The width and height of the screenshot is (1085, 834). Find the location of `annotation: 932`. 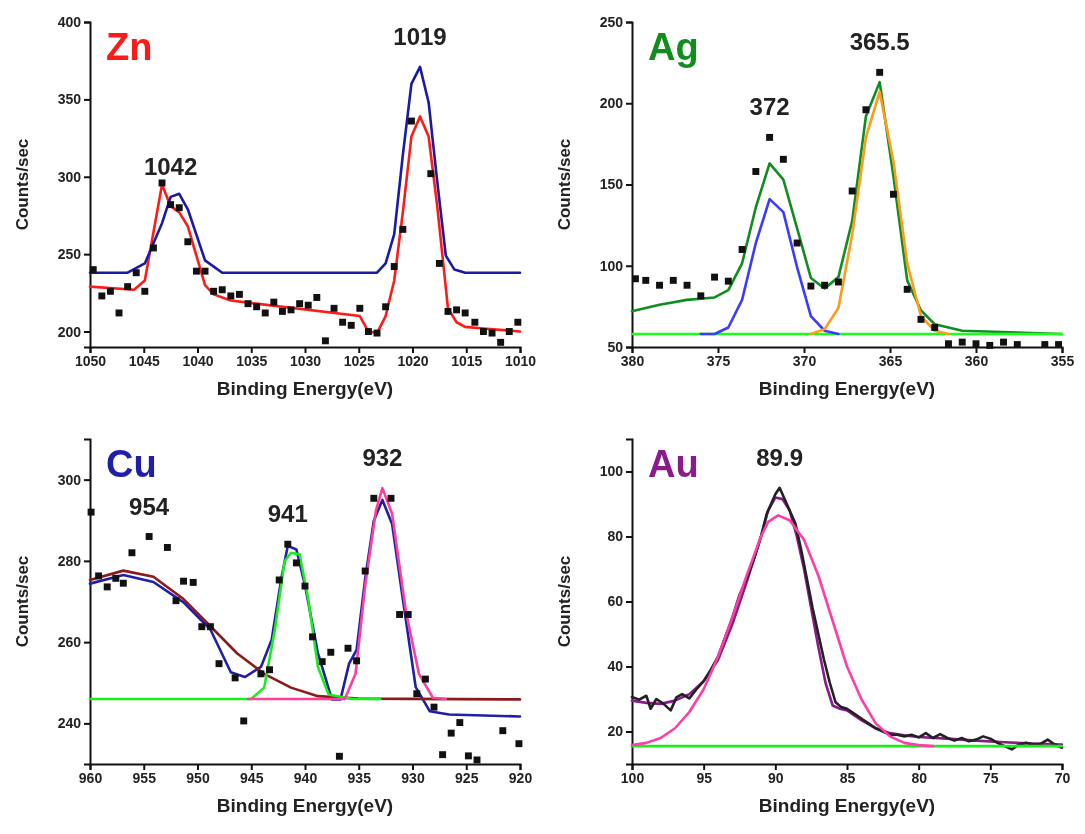

annotation: 932 is located at coordinates (382, 458).